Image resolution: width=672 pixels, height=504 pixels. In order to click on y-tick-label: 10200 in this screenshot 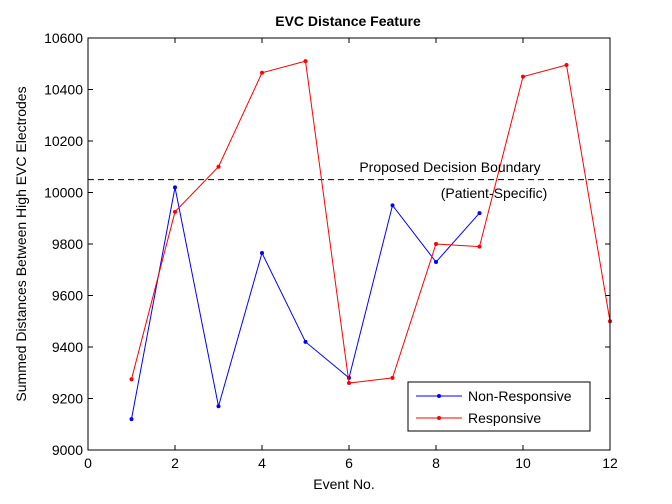, I will do `click(63, 141)`.